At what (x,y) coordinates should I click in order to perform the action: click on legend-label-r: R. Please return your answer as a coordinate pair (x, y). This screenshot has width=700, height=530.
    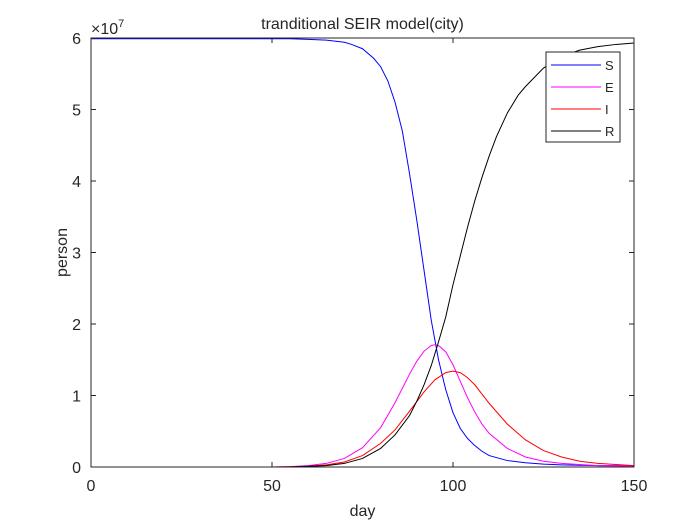
    Looking at the image, I should click on (609, 131).